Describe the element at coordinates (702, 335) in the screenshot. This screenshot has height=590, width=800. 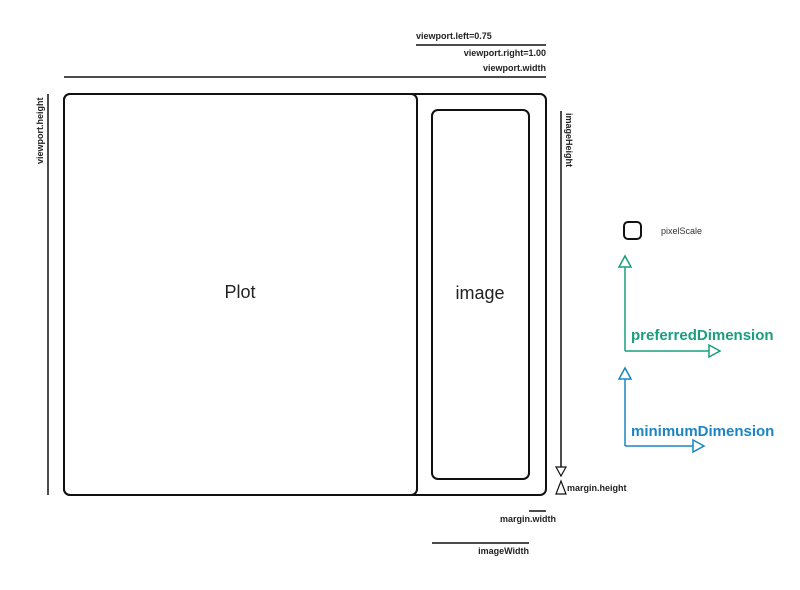
I see `preferred-dimension-label: preferredDimension` at that location.